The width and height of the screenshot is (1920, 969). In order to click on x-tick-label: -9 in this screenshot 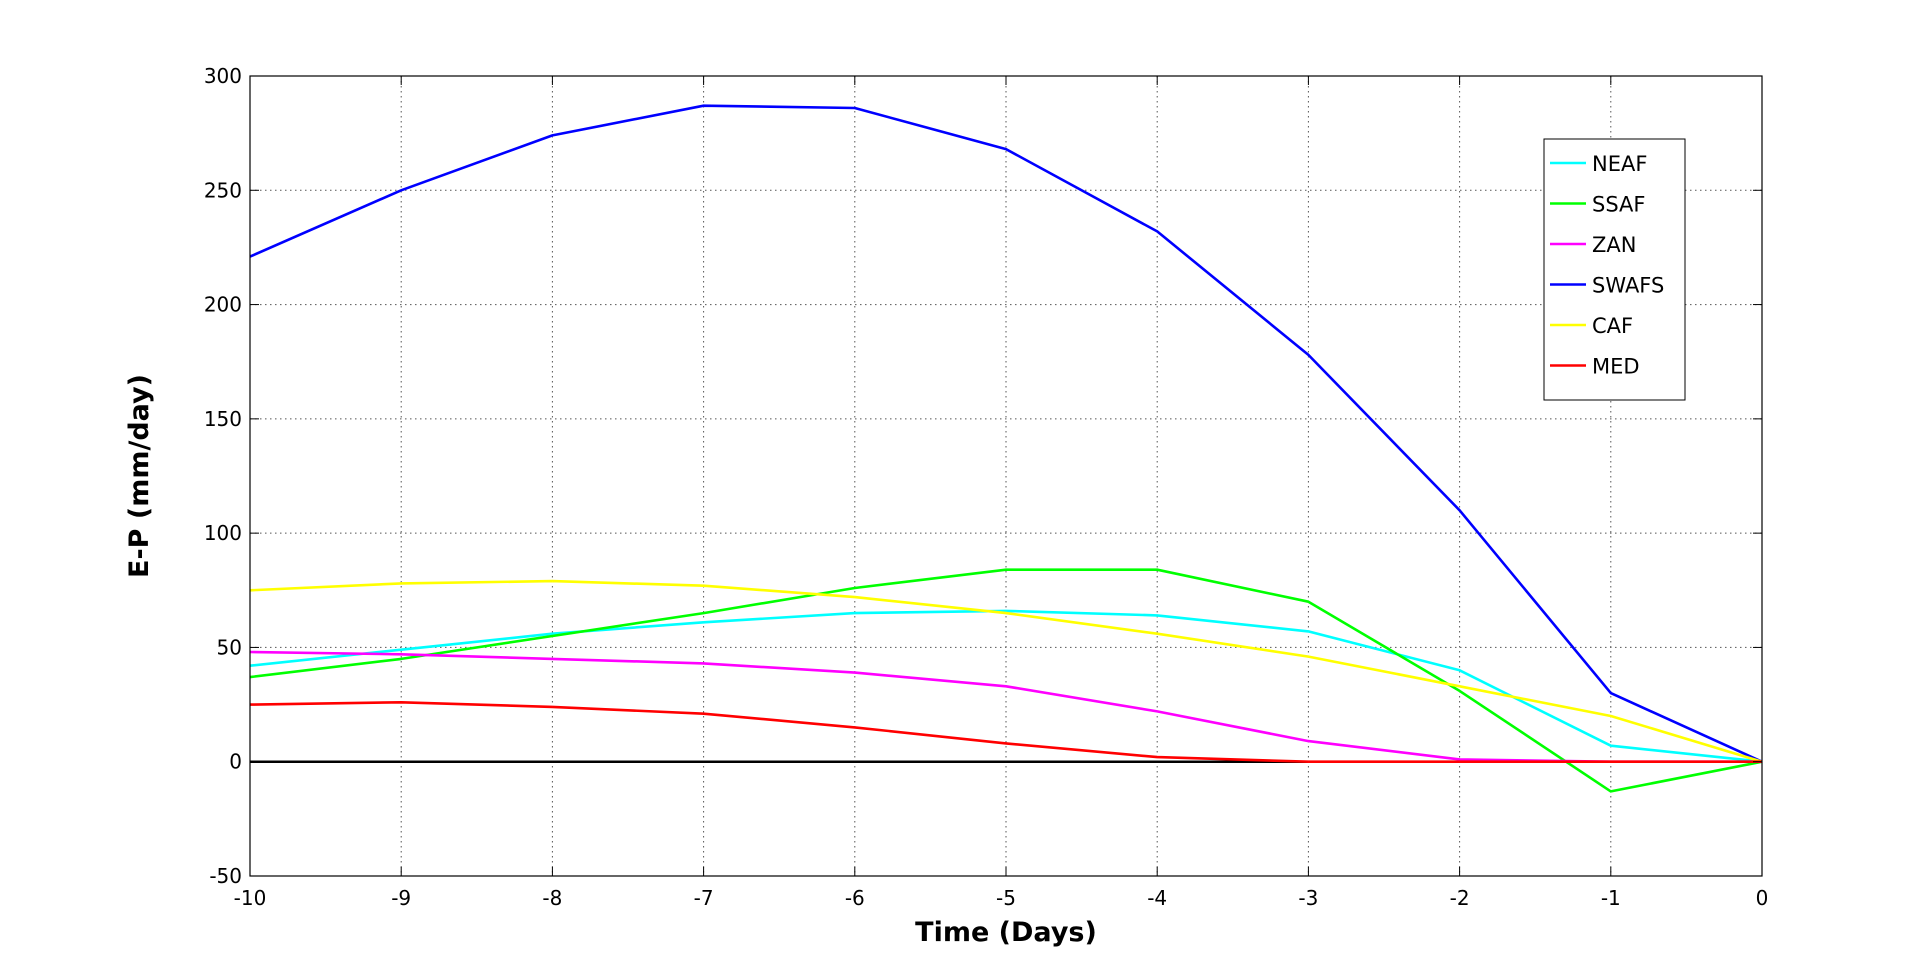, I will do `click(401, 898)`.